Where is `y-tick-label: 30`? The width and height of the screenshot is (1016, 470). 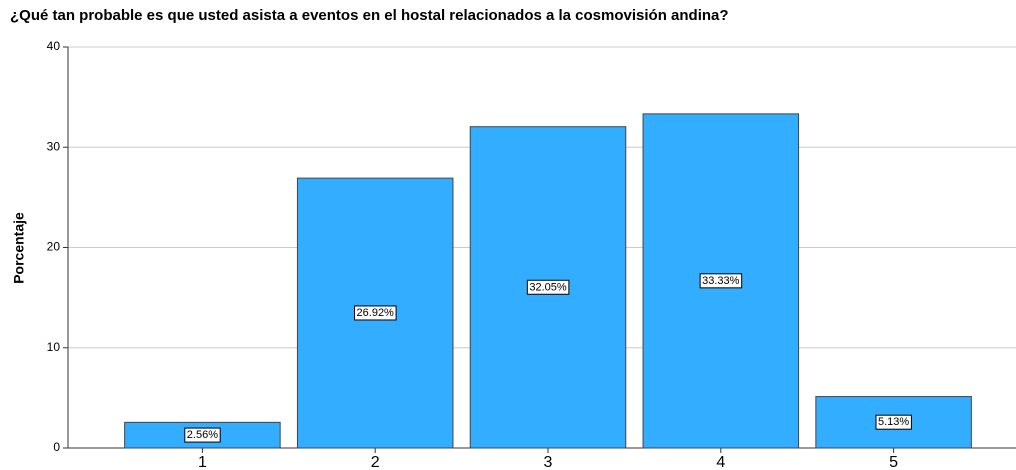 y-tick-label: 30 is located at coordinates (54, 146).